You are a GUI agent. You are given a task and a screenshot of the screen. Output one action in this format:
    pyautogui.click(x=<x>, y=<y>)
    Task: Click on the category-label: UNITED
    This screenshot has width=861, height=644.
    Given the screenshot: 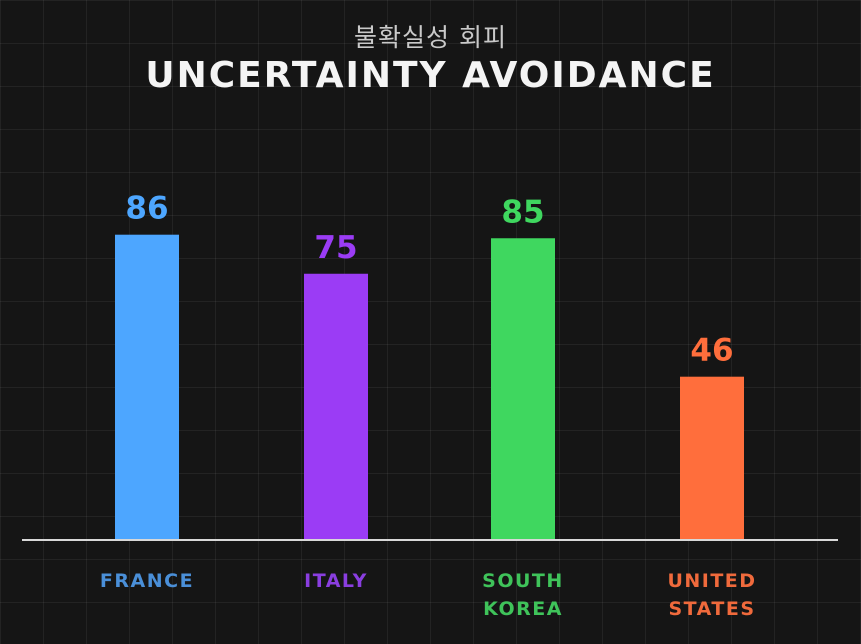 What is the action you would take?
    pyautogui.click(x=711, y=581)
    